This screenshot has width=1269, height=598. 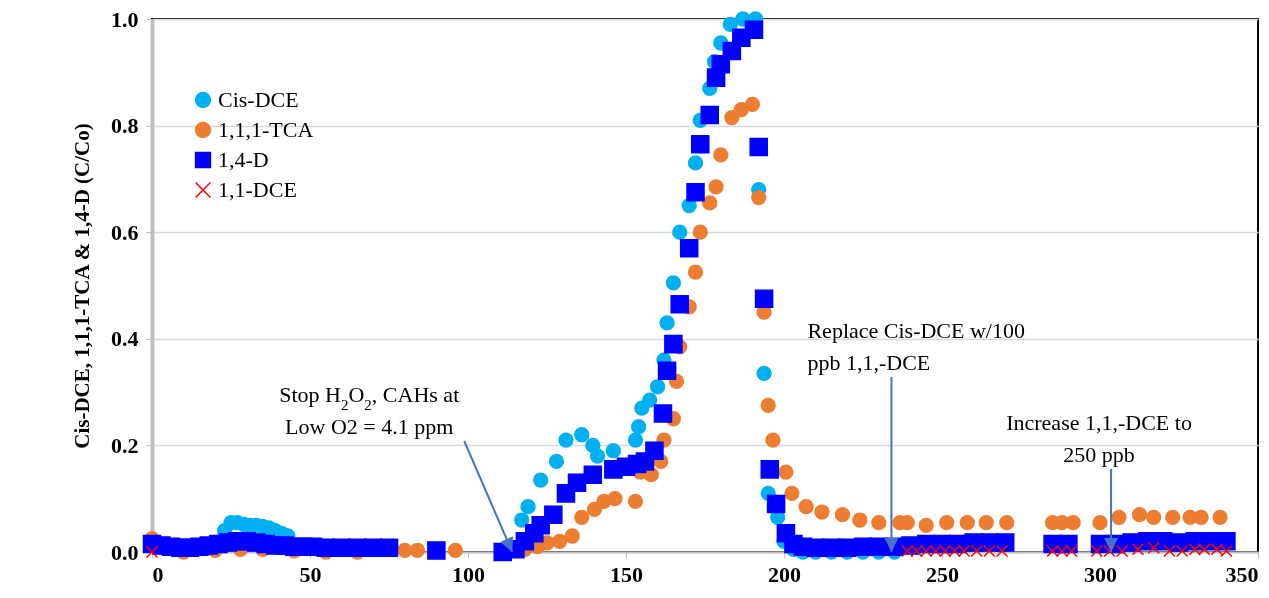 What do you see at coordinates (942, 574) in the screenshot?
I see `x-tick-label: 250` at bounding box center [942, 574].